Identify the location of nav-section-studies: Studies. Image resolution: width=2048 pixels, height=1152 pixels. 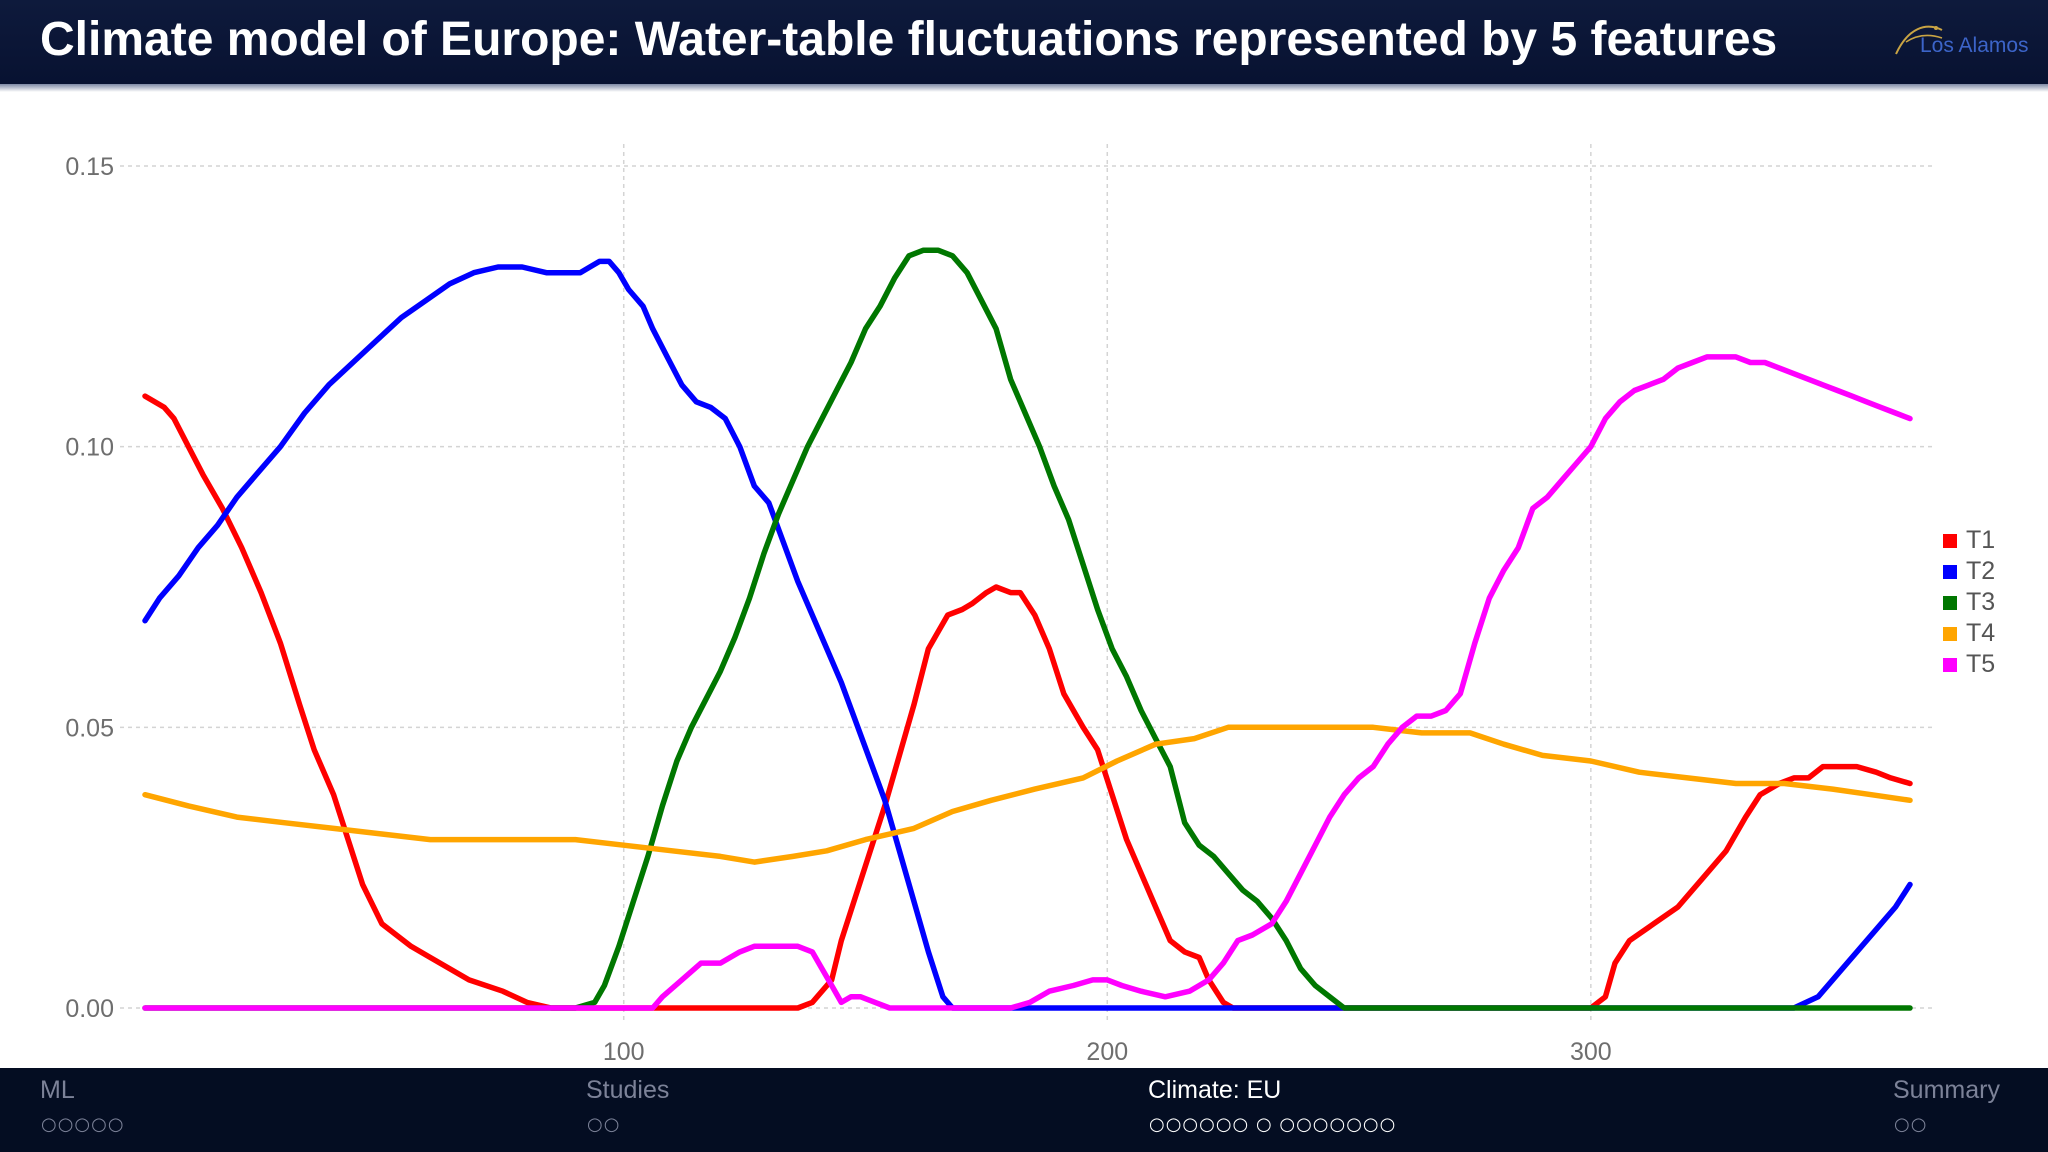
(628, 1090).